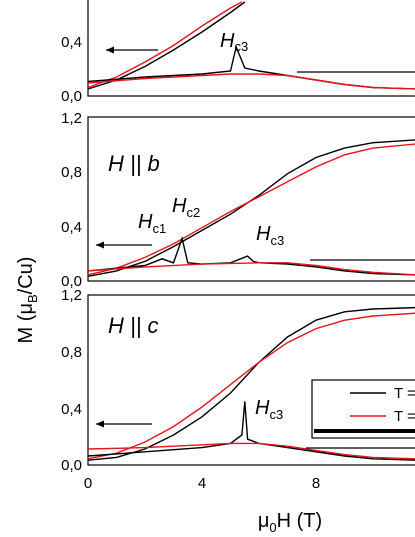 This screenshot has width=415, height=537. I want to click on xtick-label: 0, so click(88, 483).